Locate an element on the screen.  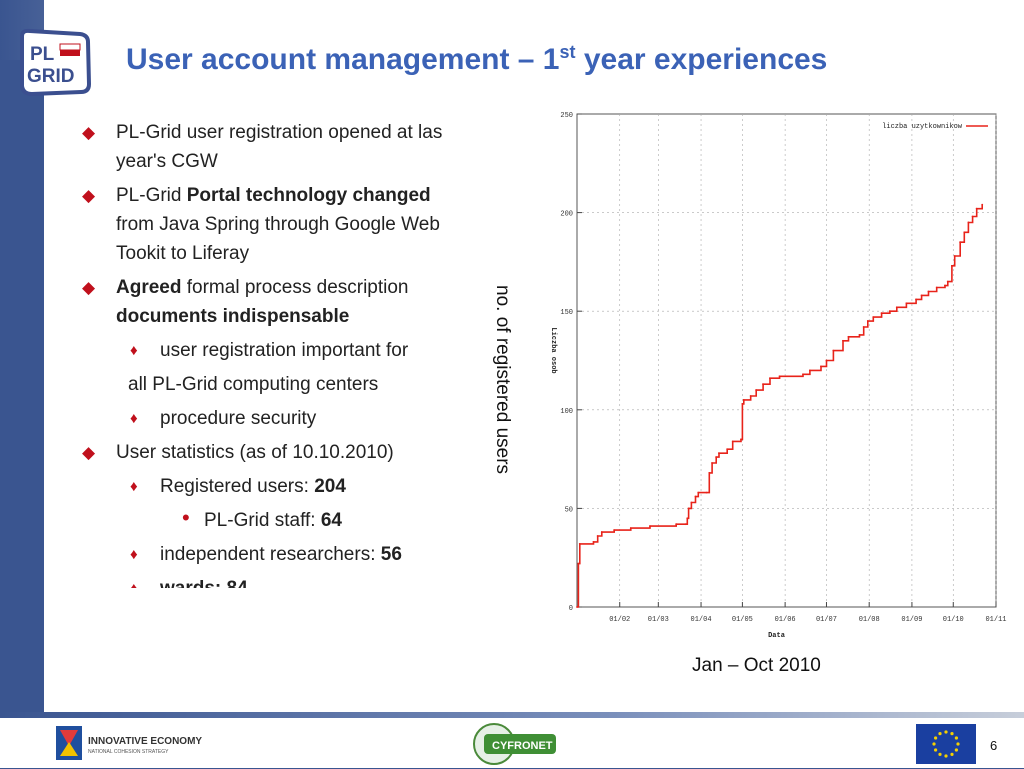
x-tick-label: 01/08 is located at coordinates (869, 620).